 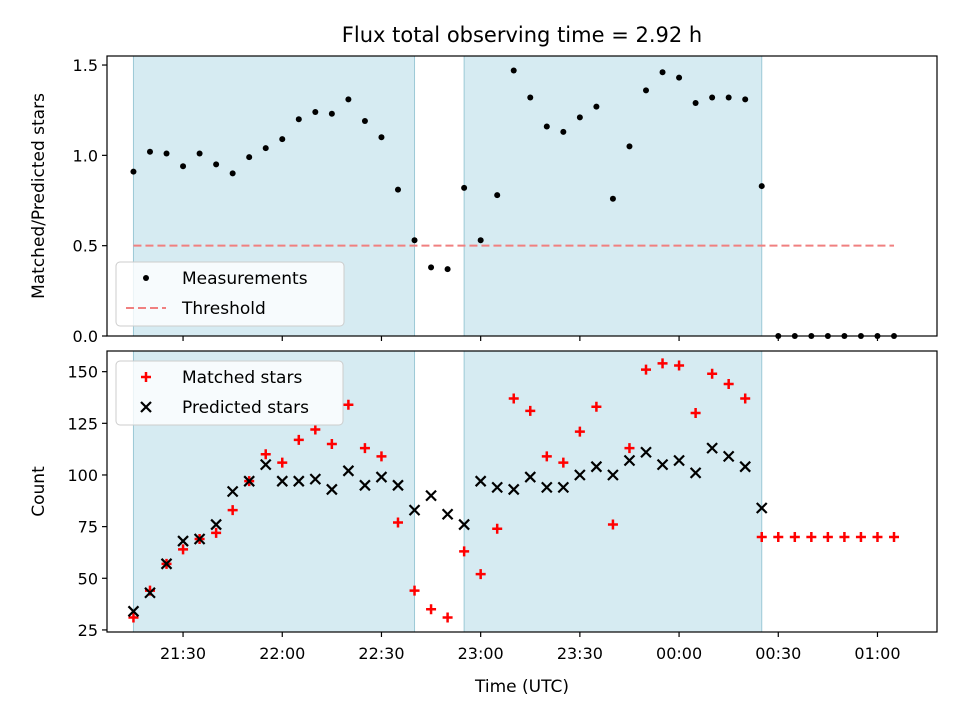 What do you see at coordinates (85, 155) in the screenshot?
I see `y-tick-label: 1.0` at bounding box center [85, 155].